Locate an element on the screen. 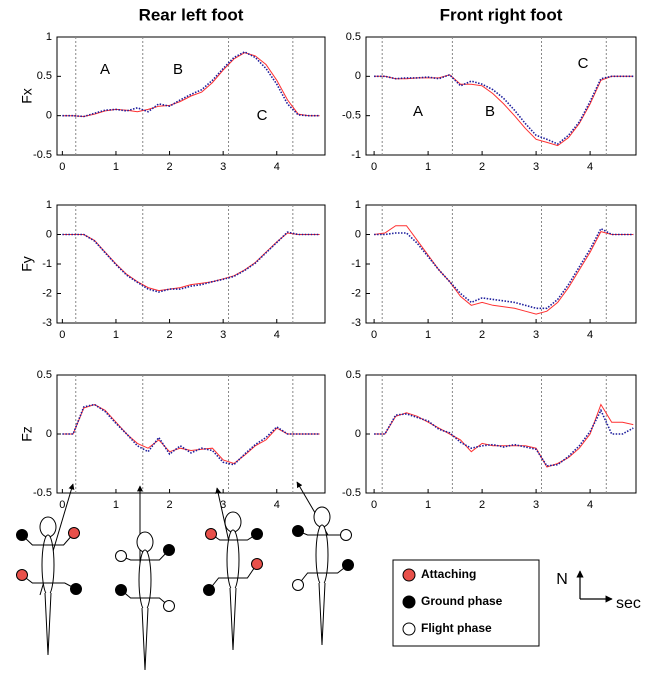 The image size is (664, 673). column-title: Front right foot is located at coordinates (501, 14).